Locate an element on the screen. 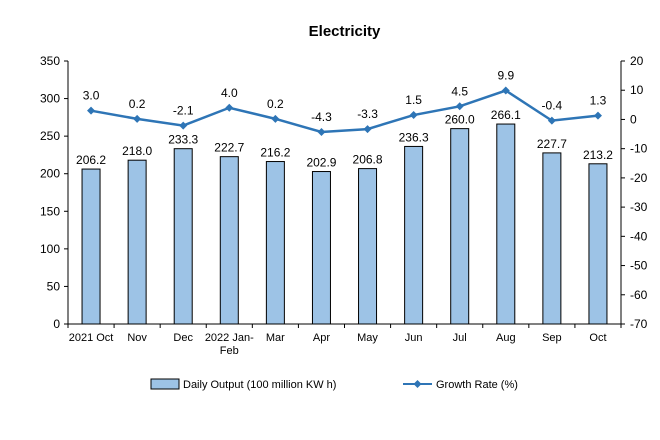 This screenshot has height=440, width=660. right-axis-tick-label: -50 is located at coordinates (639, 266).